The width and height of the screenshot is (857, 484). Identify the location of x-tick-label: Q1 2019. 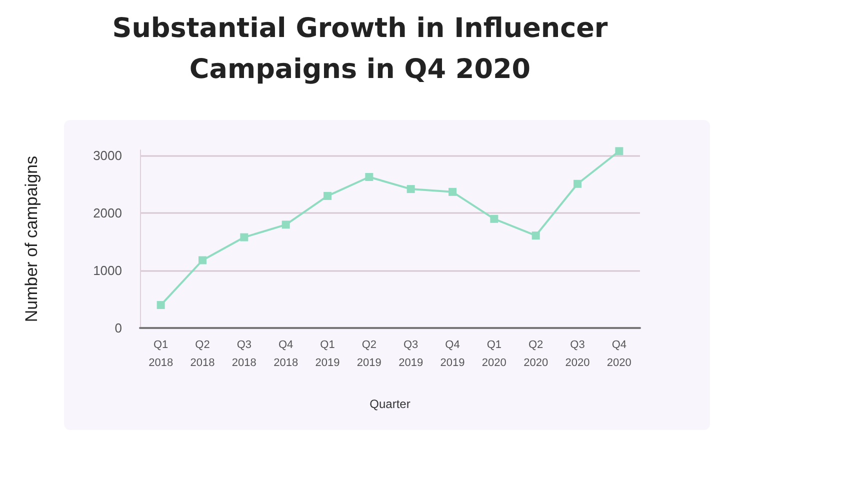
(327, 354).